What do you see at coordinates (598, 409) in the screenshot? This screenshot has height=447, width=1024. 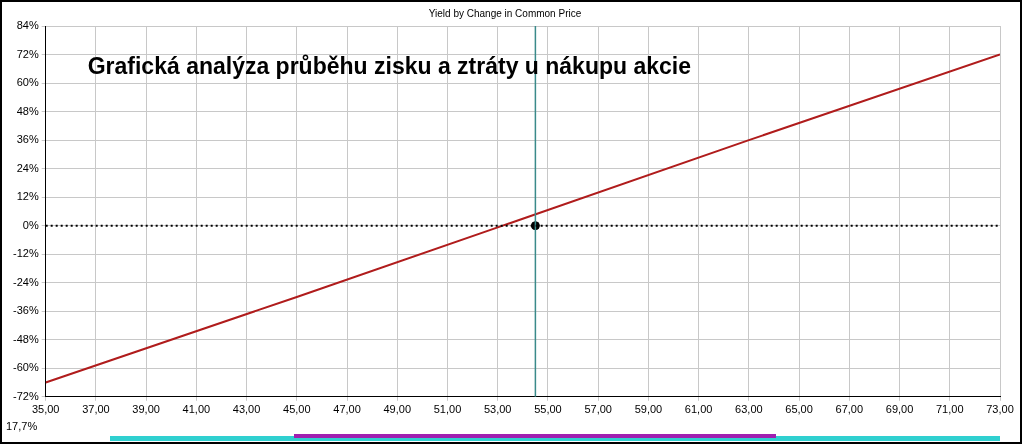 I see `x-tick-label: 57,00` at bounding box center [598, 409].